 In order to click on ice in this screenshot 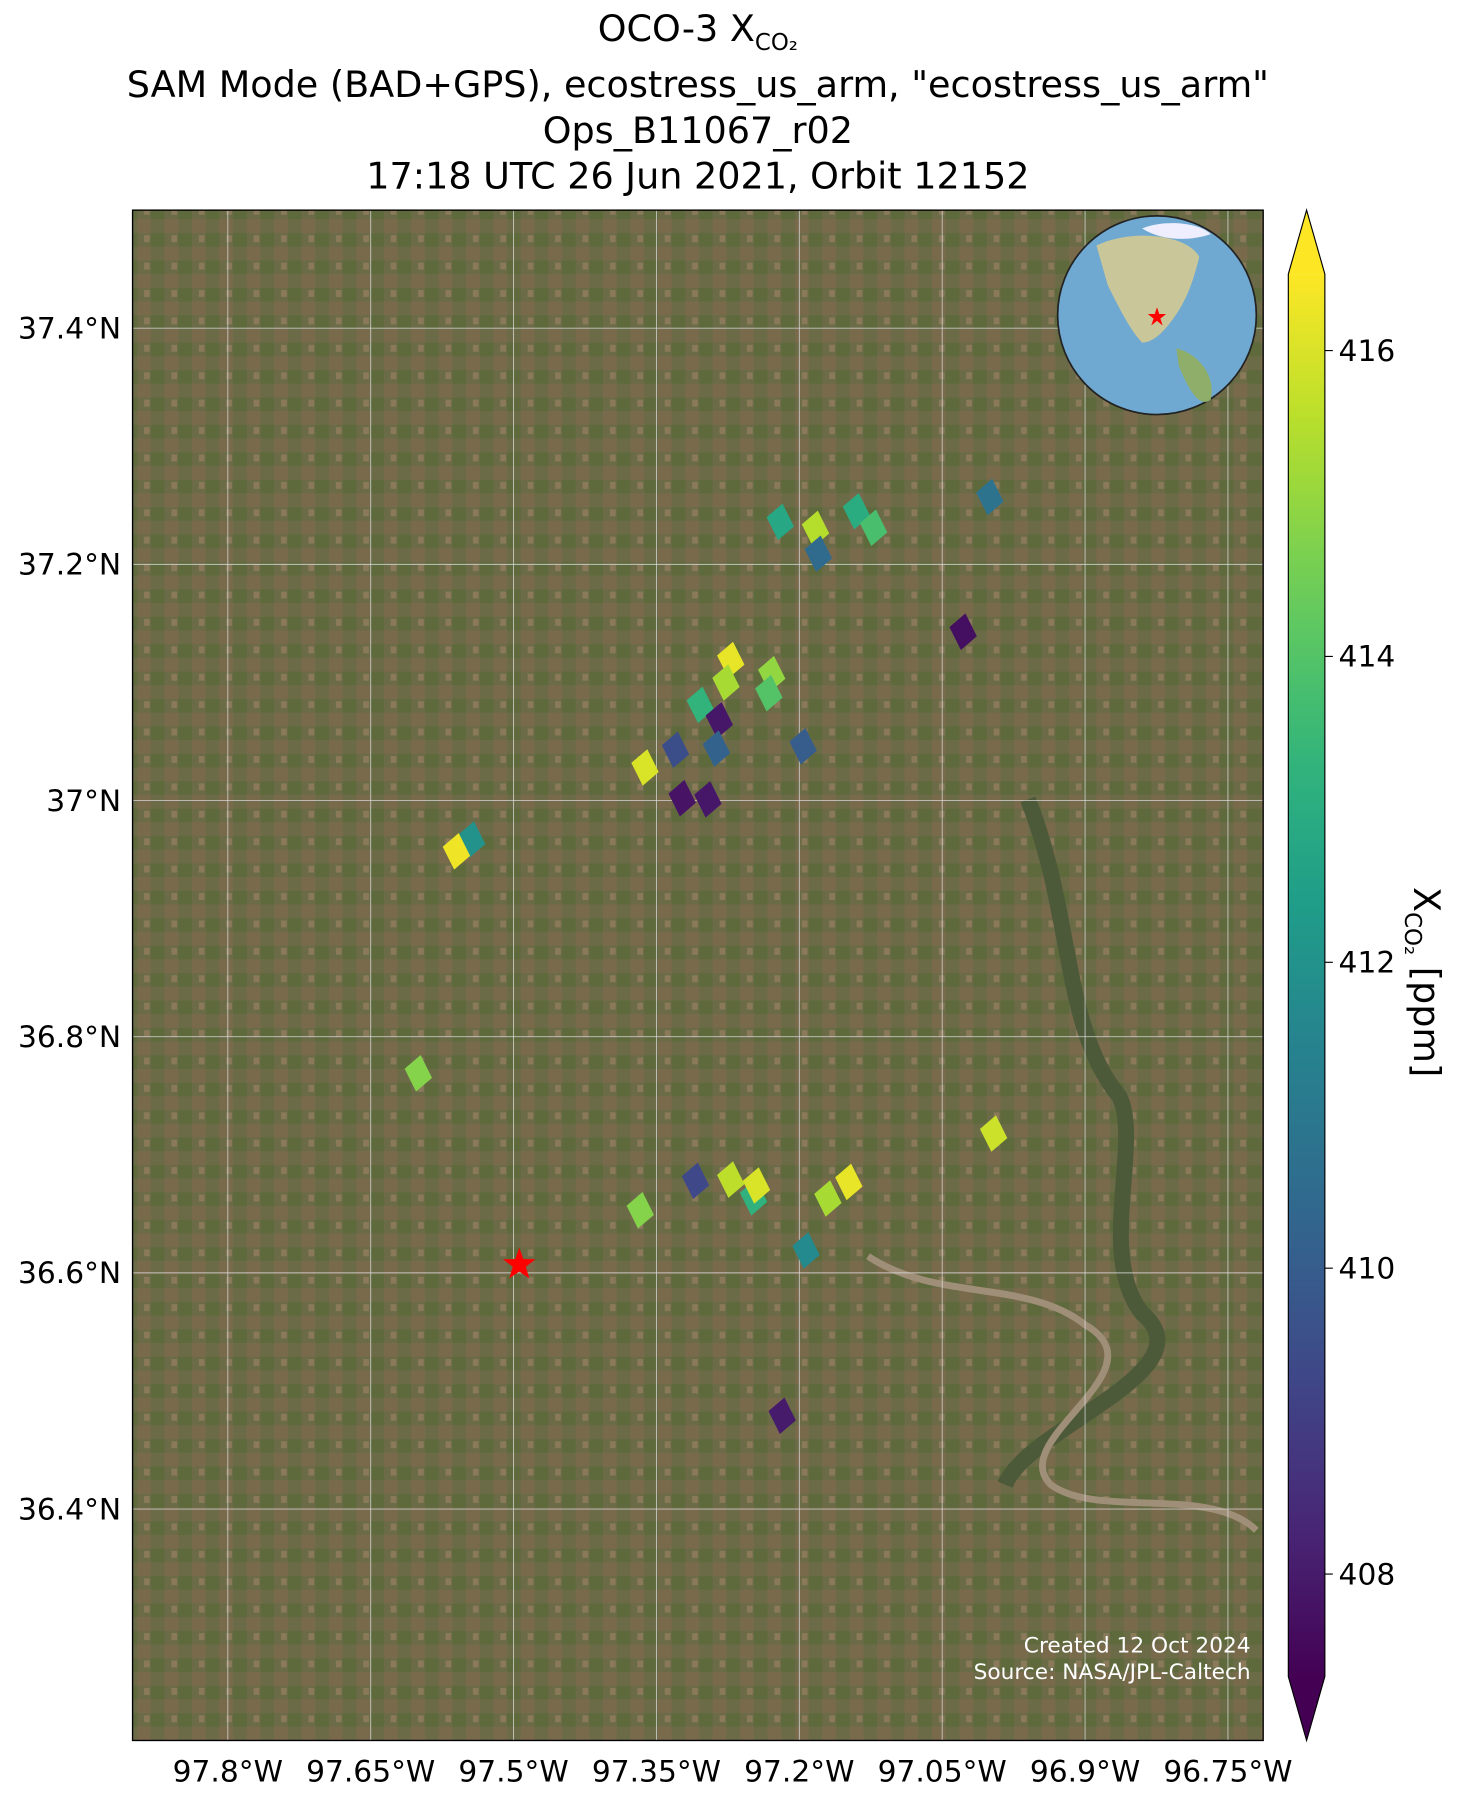, I will do `click(1176, 231)`.